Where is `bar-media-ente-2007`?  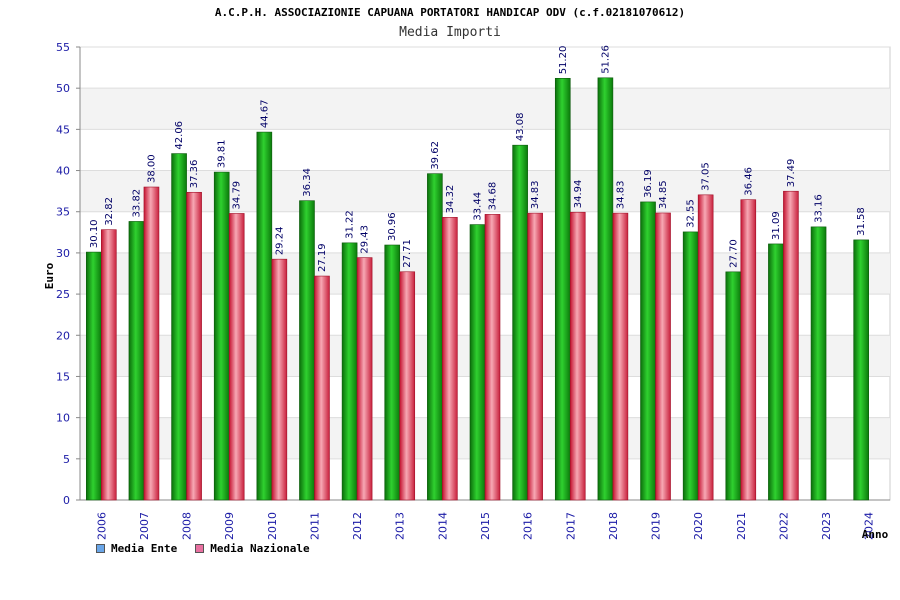 bar-media-ente-2007 is located at coordinates (136, 361).